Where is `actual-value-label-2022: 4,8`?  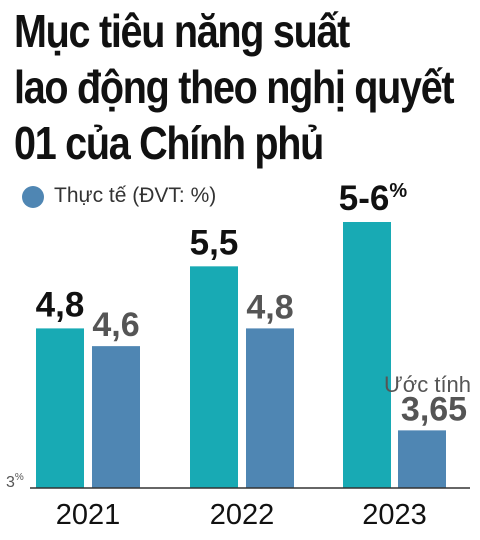
actual-value-label-2022: 4,8 is located at coordinates (269, 307).